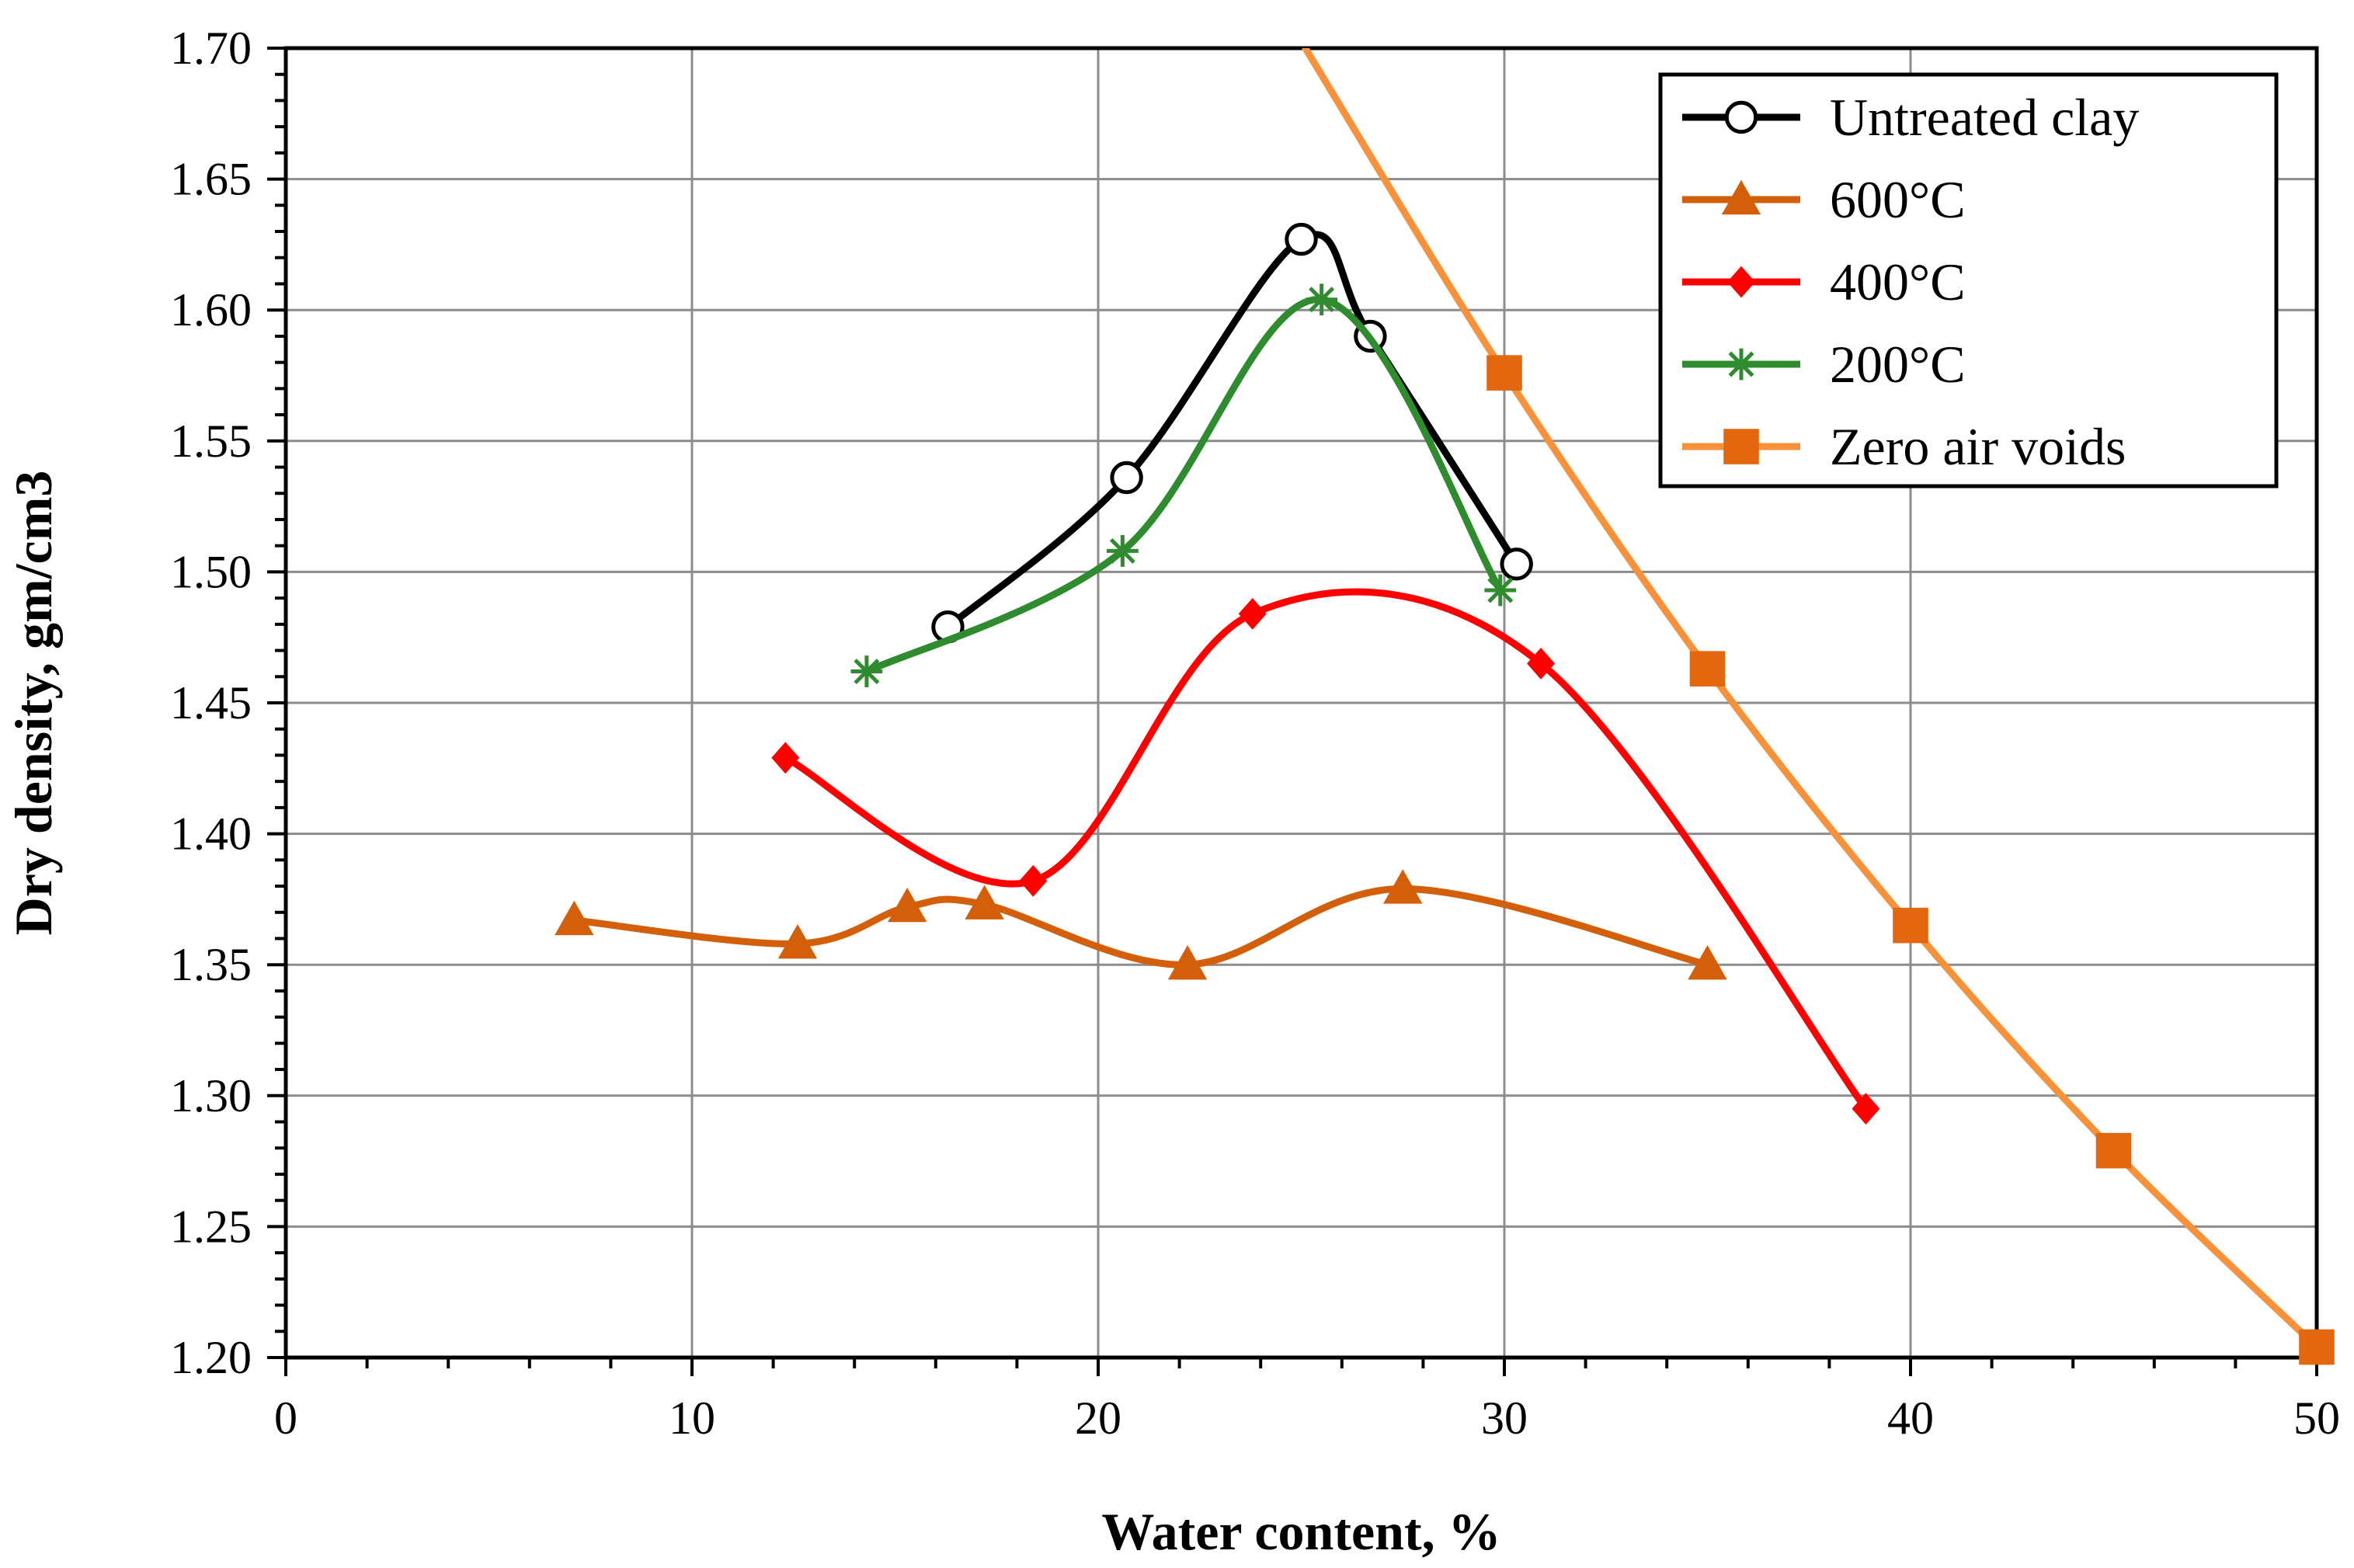  What do you see at coordinates (211, 965) in the screenshot?
I see `y-tick-label: 1.35` at bounding box center [211, 965].